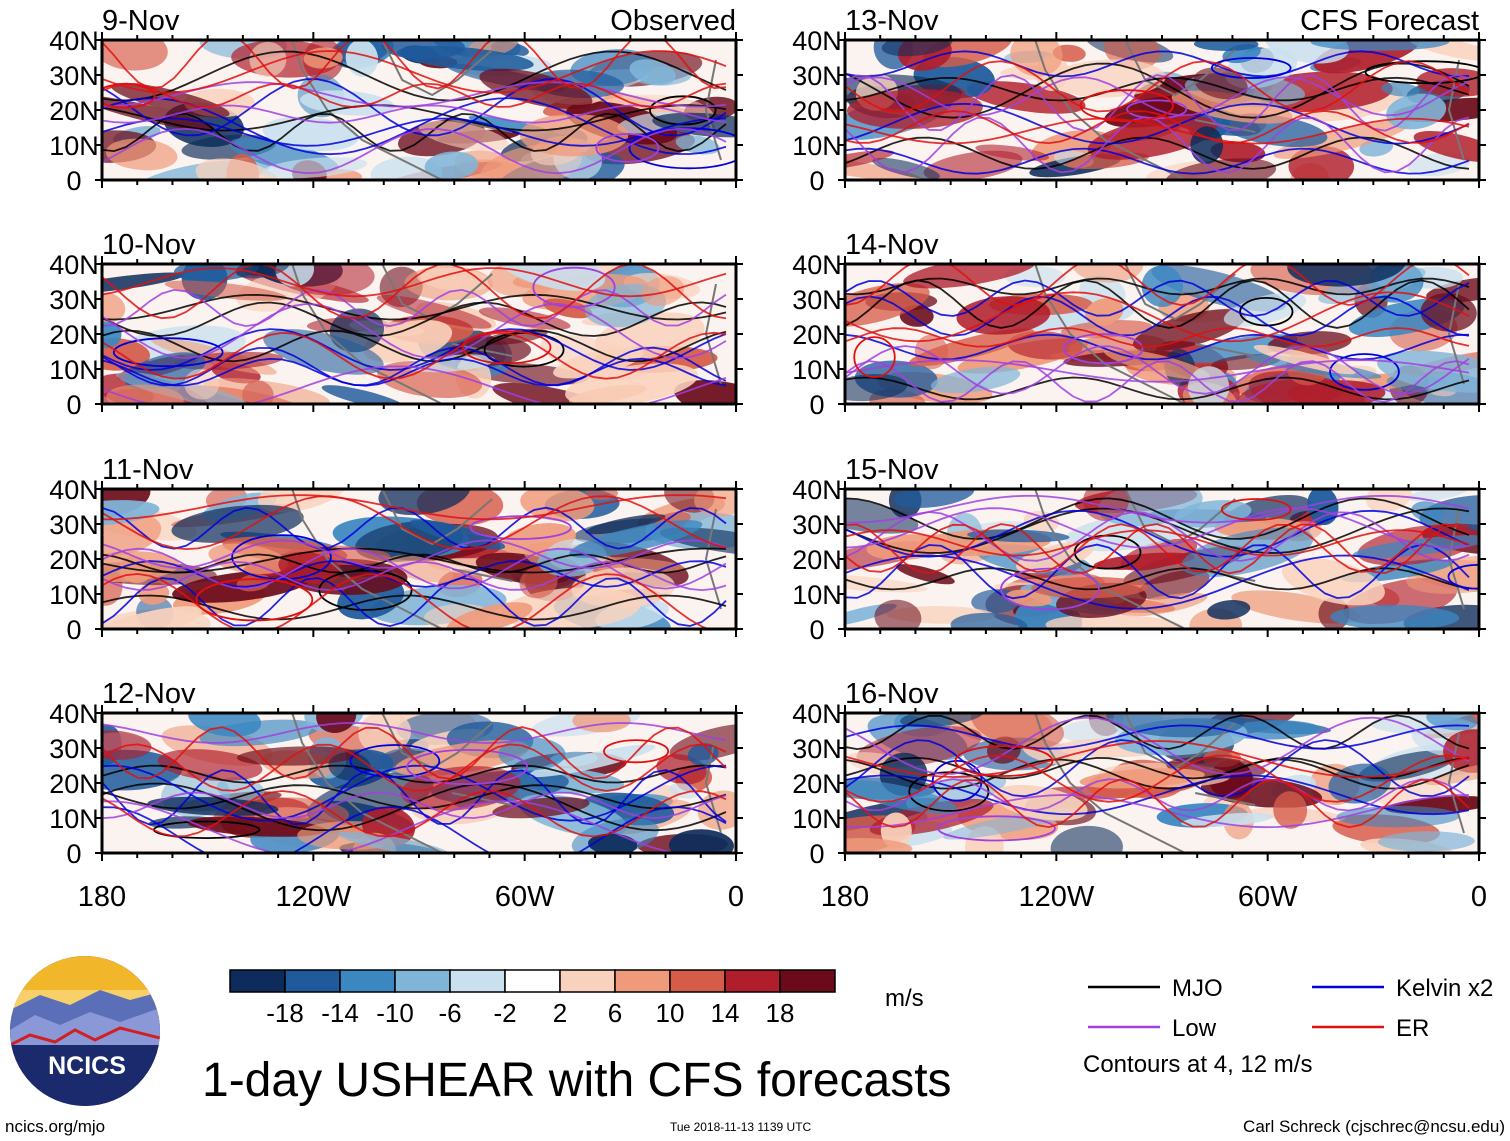 This screenshot has width=1510, height=1141. Describe the element at coordinates (396, 324) in the screenshot. I see `map-panel: 40N 30N 20N 10N 0 10-Nov` at that location.